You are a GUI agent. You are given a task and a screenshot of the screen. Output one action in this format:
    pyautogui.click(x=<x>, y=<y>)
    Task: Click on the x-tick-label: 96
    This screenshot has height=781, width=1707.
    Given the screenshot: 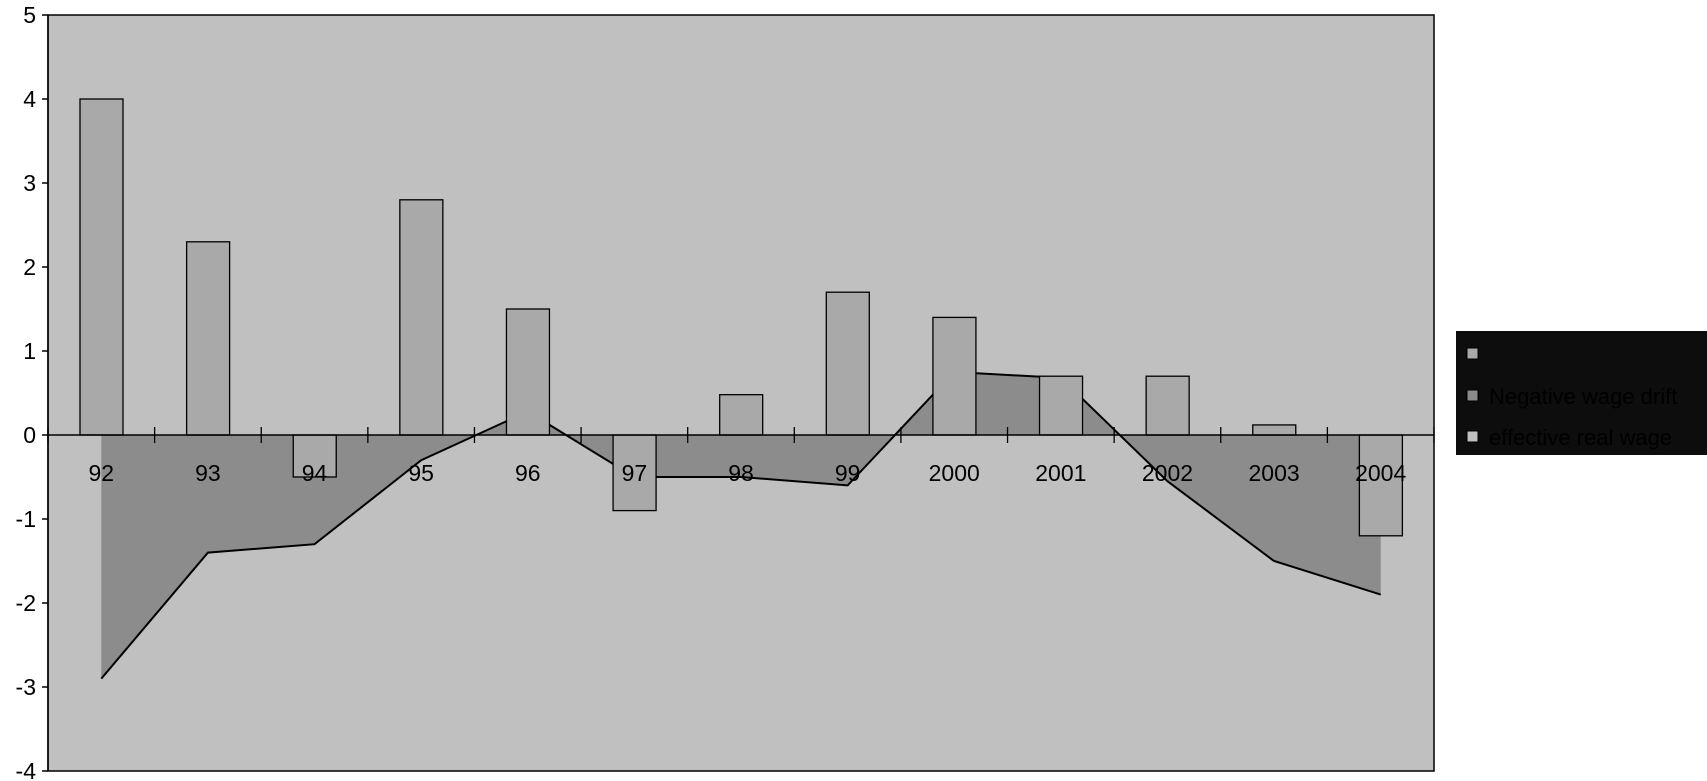 What is the action you would take?
    pyautogui.click(x=528, y=473)
    